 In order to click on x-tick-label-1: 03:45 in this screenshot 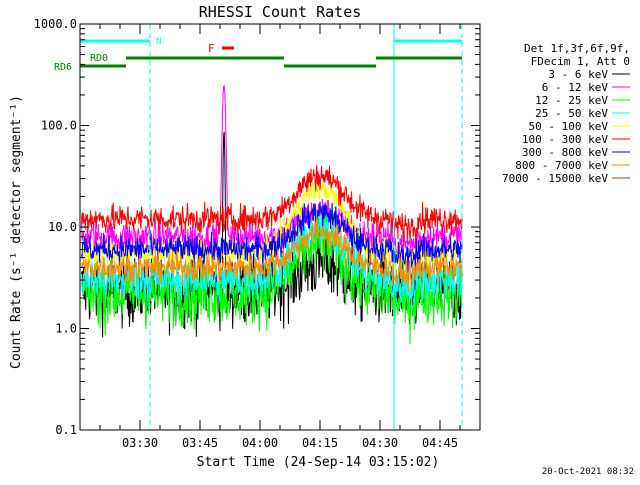, I will do `click(200, 443)`.